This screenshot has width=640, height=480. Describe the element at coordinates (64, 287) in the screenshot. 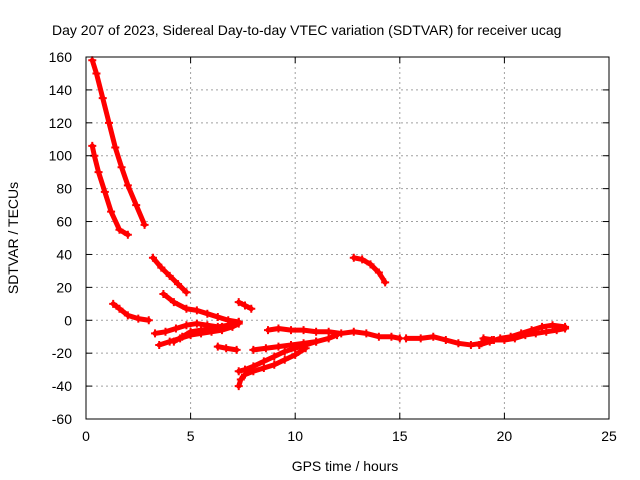

I see `y-tick-label: 20` at that location.